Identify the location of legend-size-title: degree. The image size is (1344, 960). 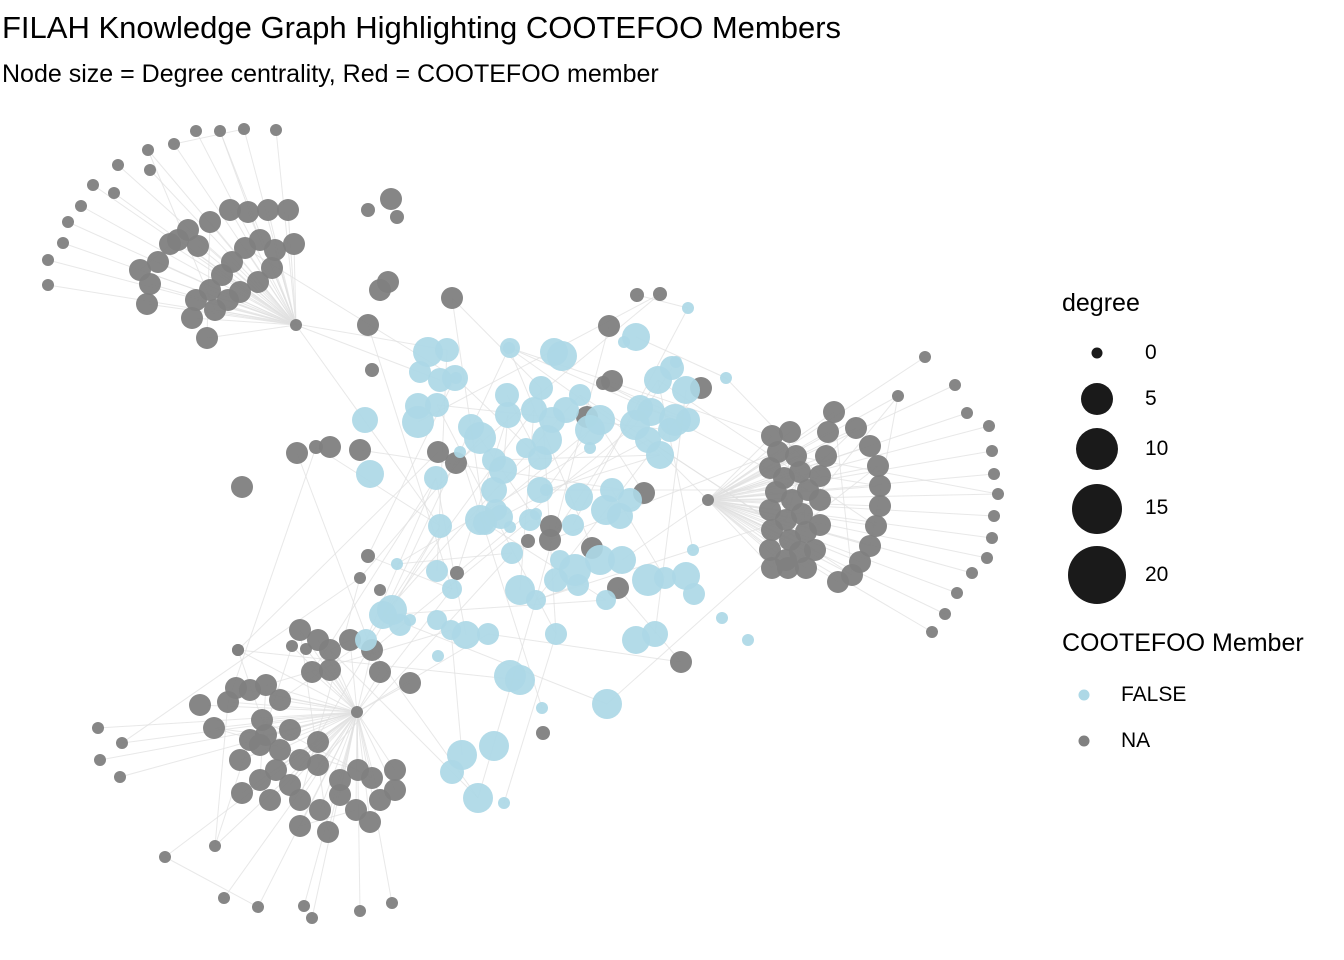
(1101, 303).